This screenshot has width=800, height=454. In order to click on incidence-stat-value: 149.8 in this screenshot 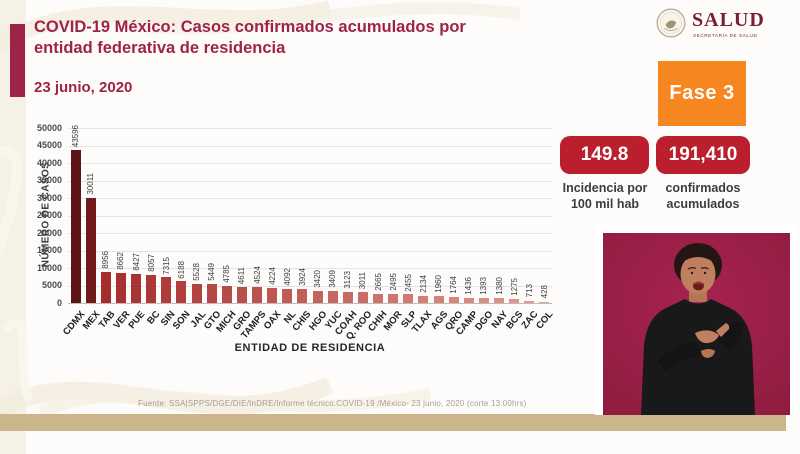, I will do `click(604, 155)`.